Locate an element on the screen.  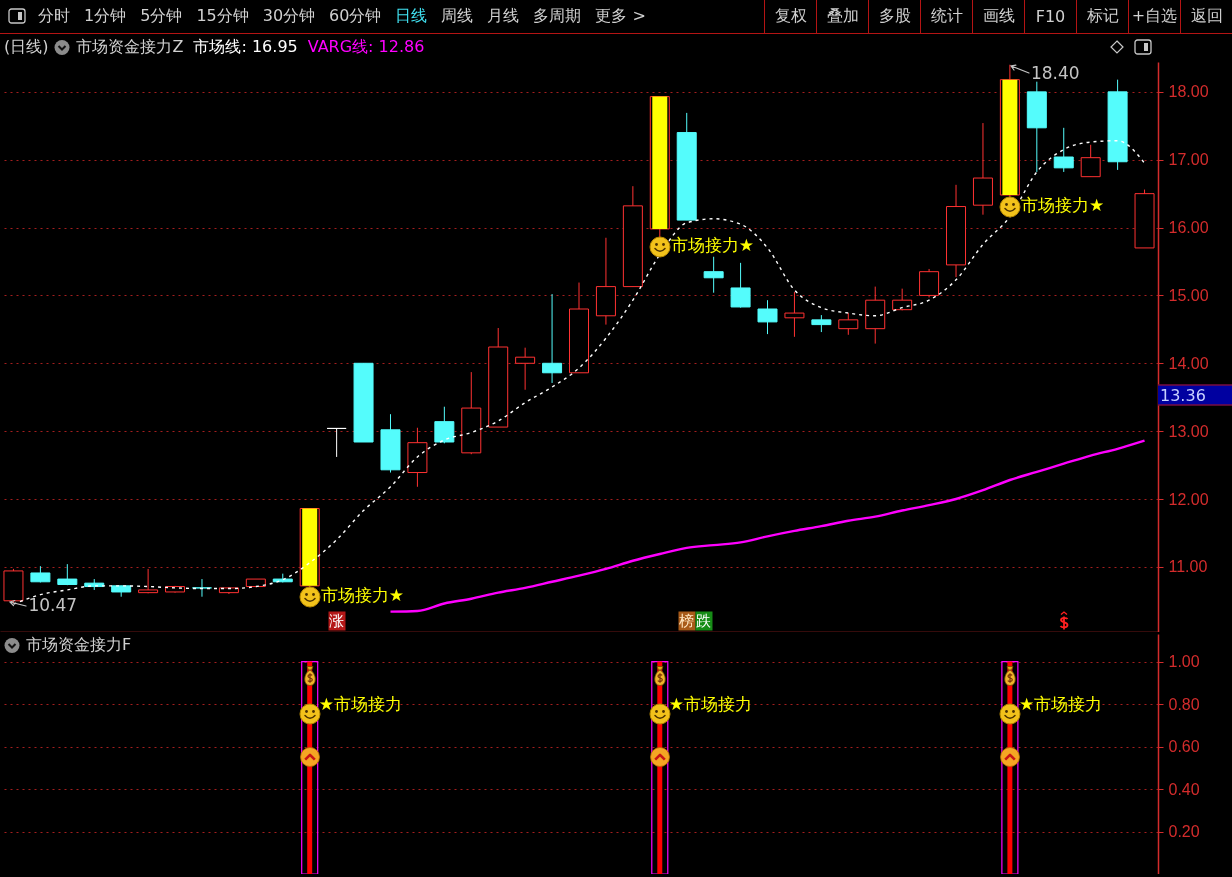
text: 13.36 is located at coordinates (1195, 395).